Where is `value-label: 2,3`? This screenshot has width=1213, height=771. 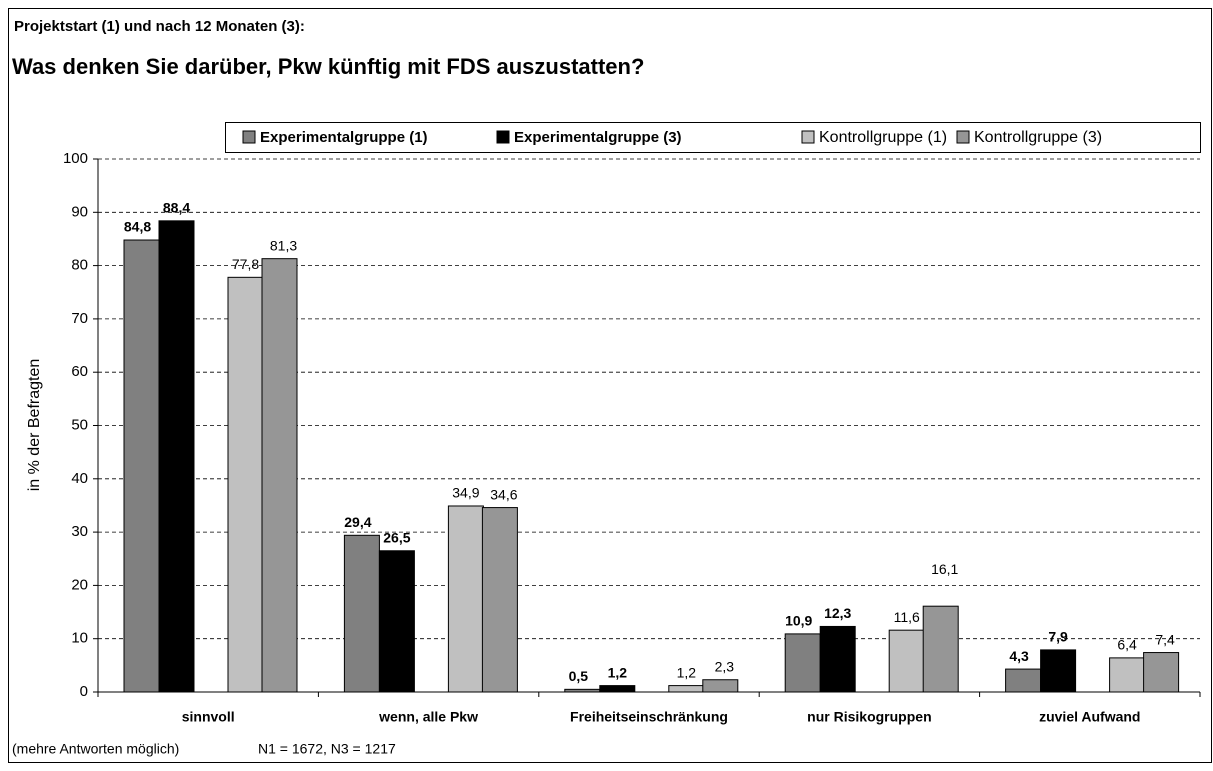
value-label: 2,3 is located at coordinates (725, 666).